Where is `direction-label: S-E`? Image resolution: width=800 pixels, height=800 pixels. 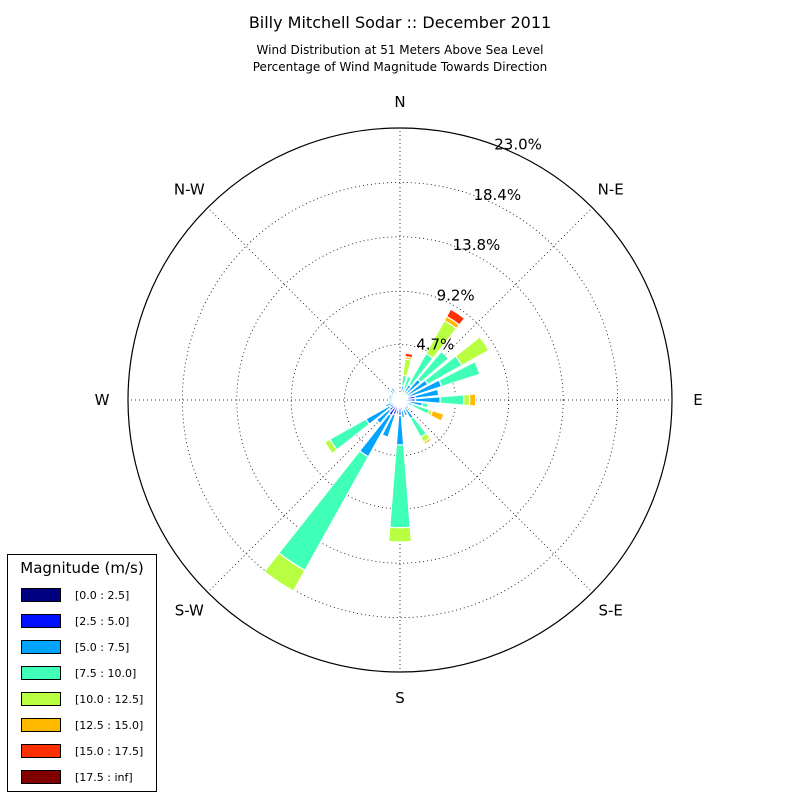 direction-label: S-E is located at coordinates (611, 611).